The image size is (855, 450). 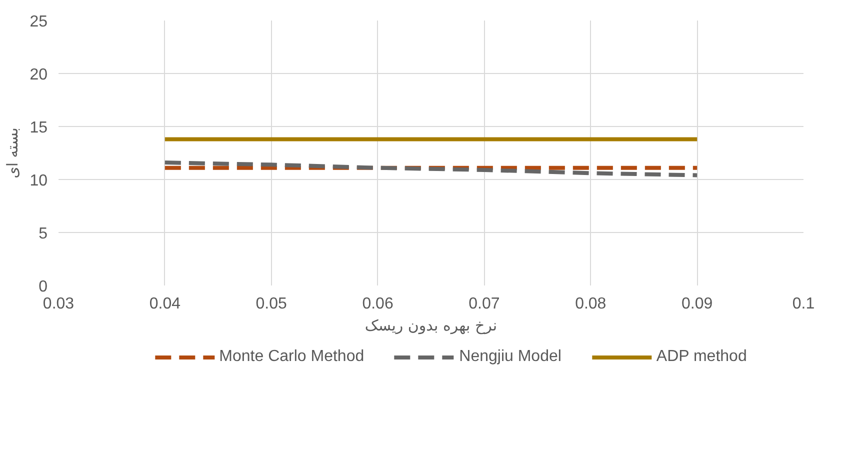 What do you see at coordinates (39, 75) in the screenshot?
I see `y-tick-label: 20` at bounding box center [39, 75].